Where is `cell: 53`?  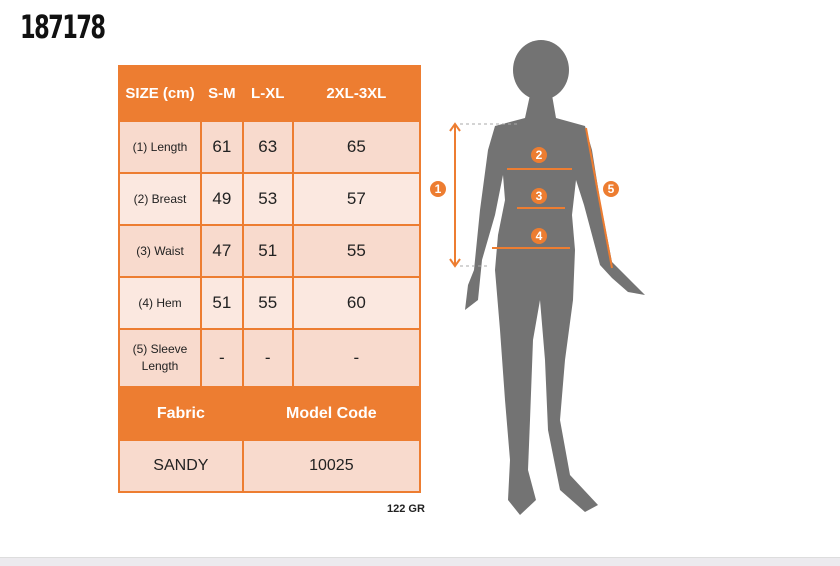 cell: 53 is located at coordinates (267, 199).